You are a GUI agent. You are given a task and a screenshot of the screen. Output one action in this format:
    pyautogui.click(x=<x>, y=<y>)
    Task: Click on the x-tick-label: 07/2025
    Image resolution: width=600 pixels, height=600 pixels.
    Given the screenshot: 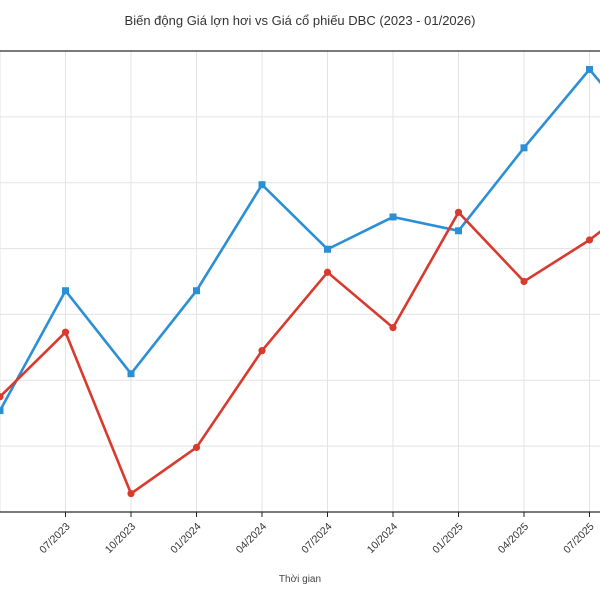 What is the action you would take?
    pyautogui.click(x=578, y=537)
    